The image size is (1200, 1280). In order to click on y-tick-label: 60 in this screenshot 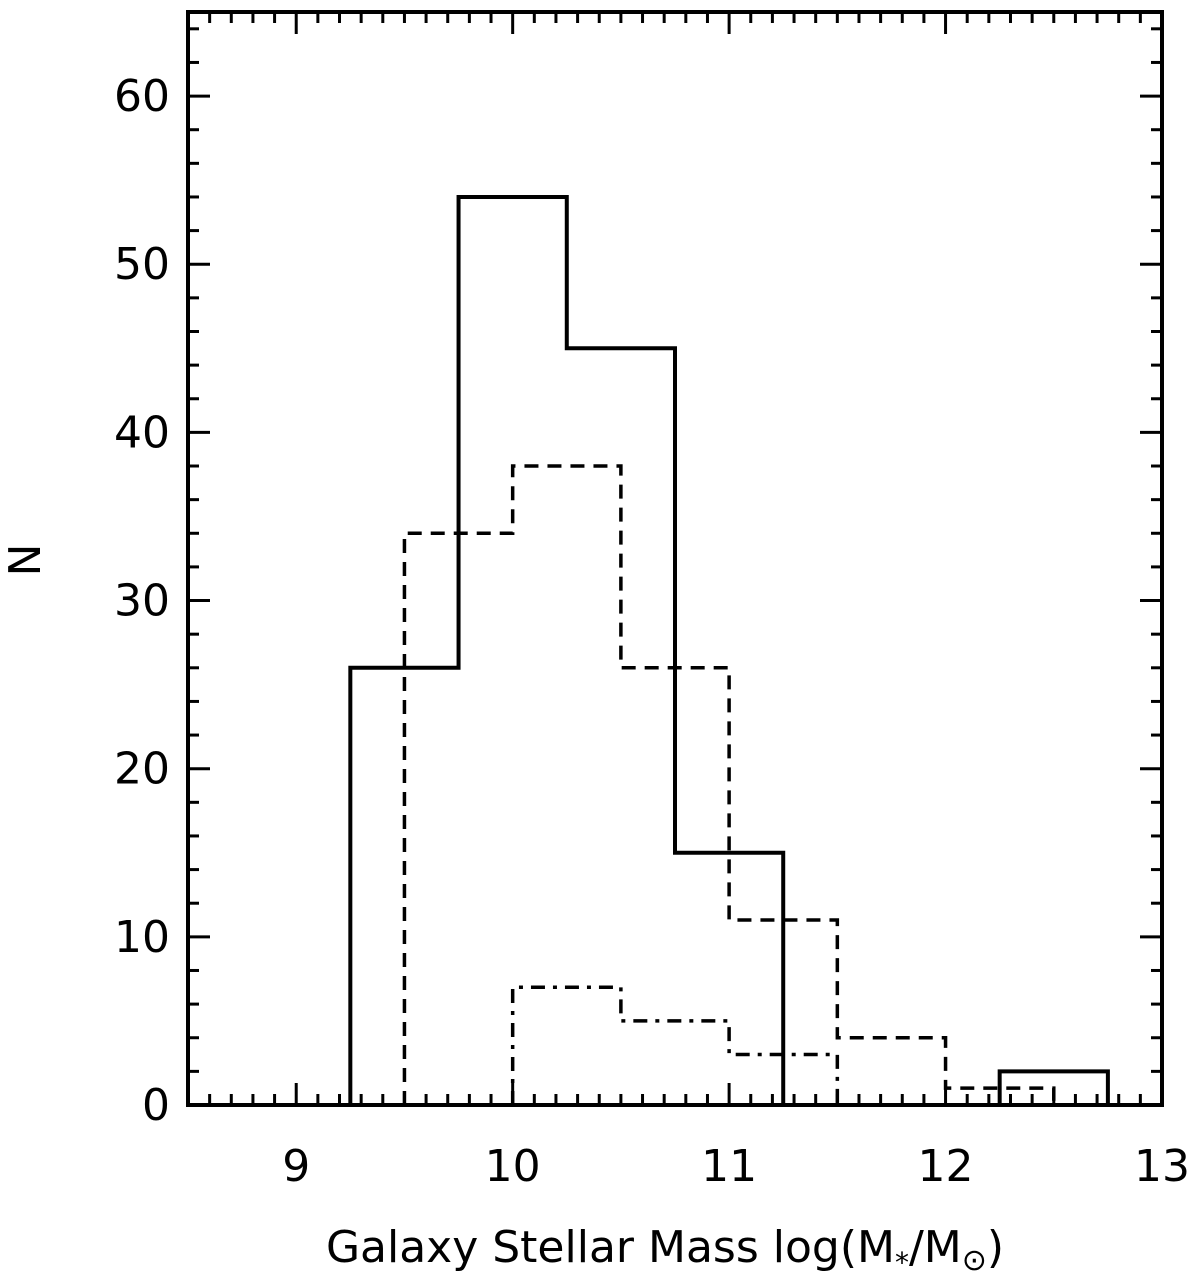, I will do `click(142, 96)`.